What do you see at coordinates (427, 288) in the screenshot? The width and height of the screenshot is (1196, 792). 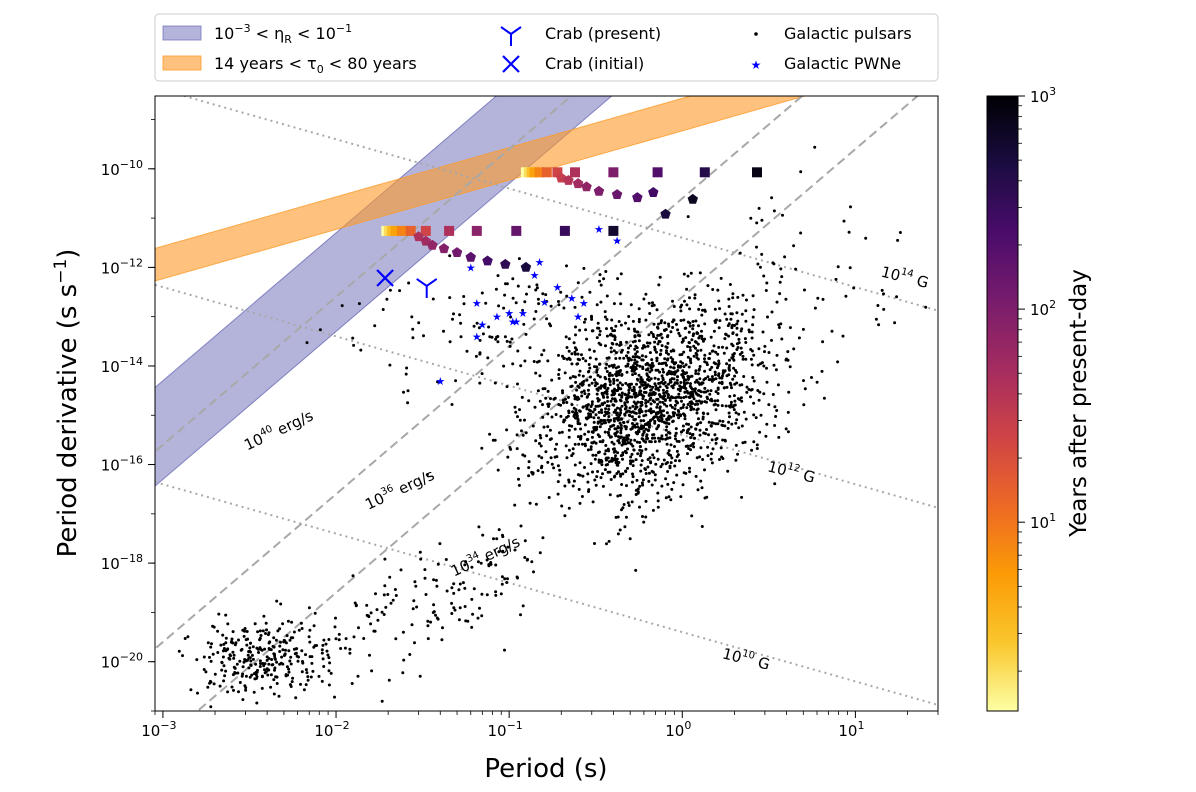 I see `crab-present-point` at bounding box center [427, 288].